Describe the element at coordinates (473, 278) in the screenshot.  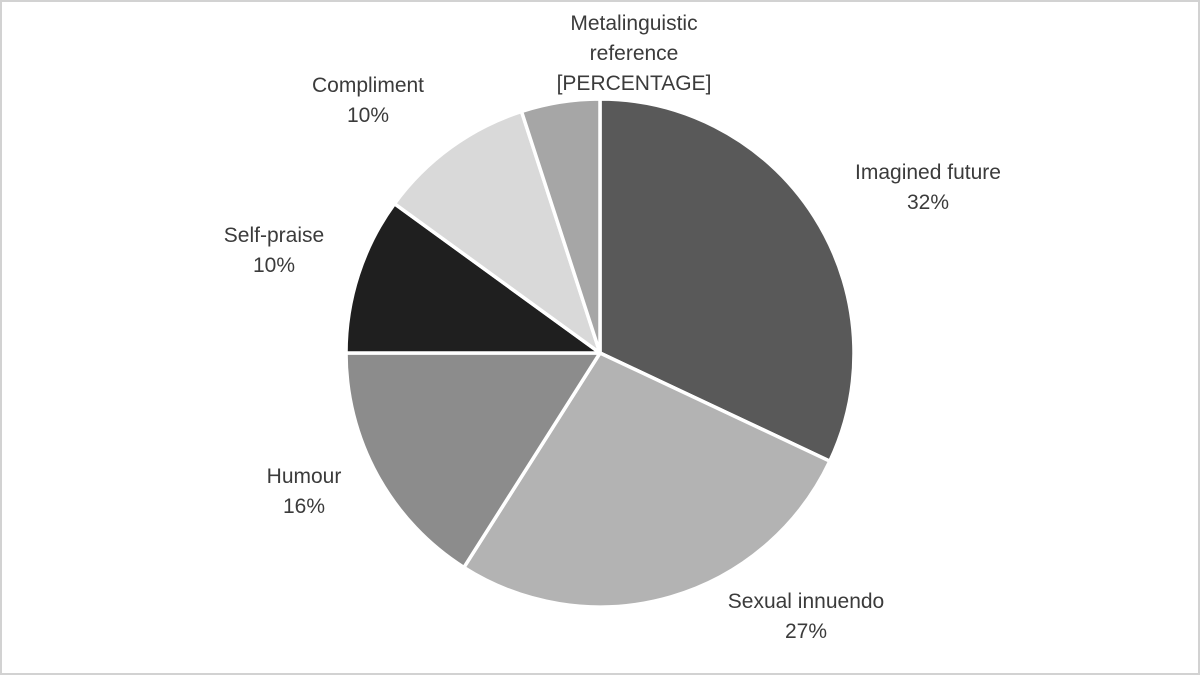
I see `pie-slice-self-praise` at that location.